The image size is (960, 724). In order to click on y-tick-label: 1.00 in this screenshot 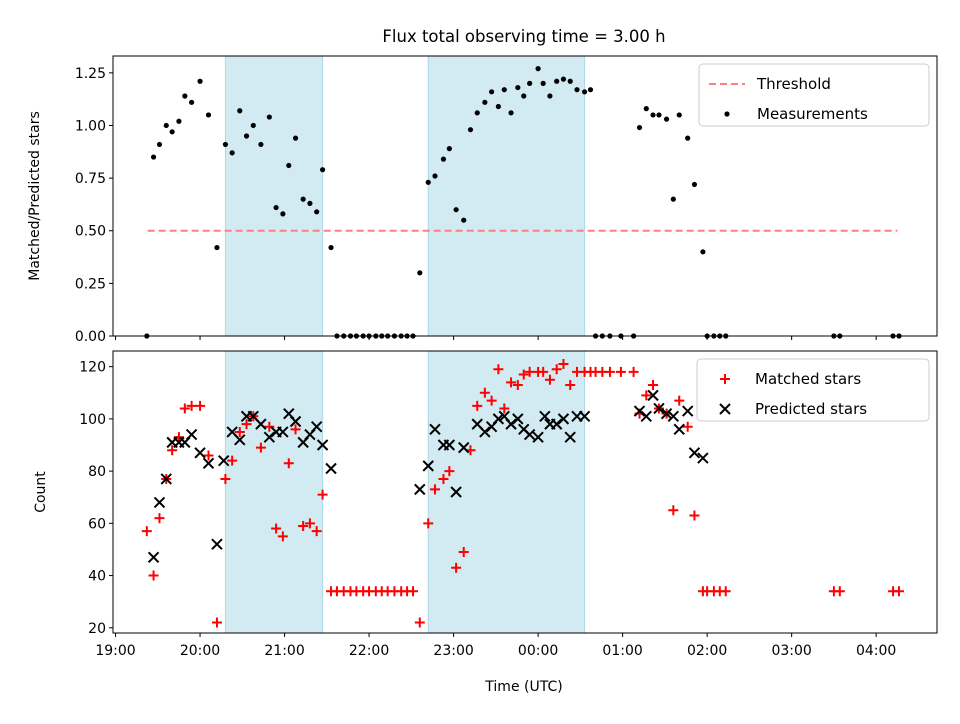, I will do `click(90, 126)`.